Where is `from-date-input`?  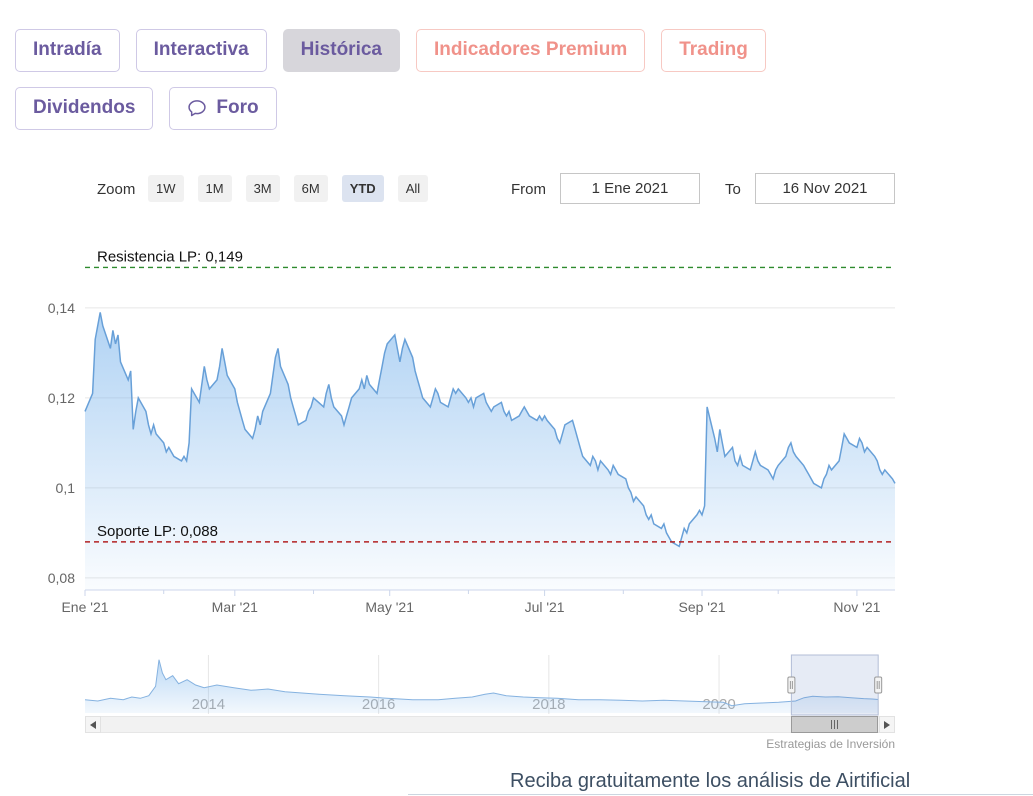 from-date-input is located at coordinates (630, 188).